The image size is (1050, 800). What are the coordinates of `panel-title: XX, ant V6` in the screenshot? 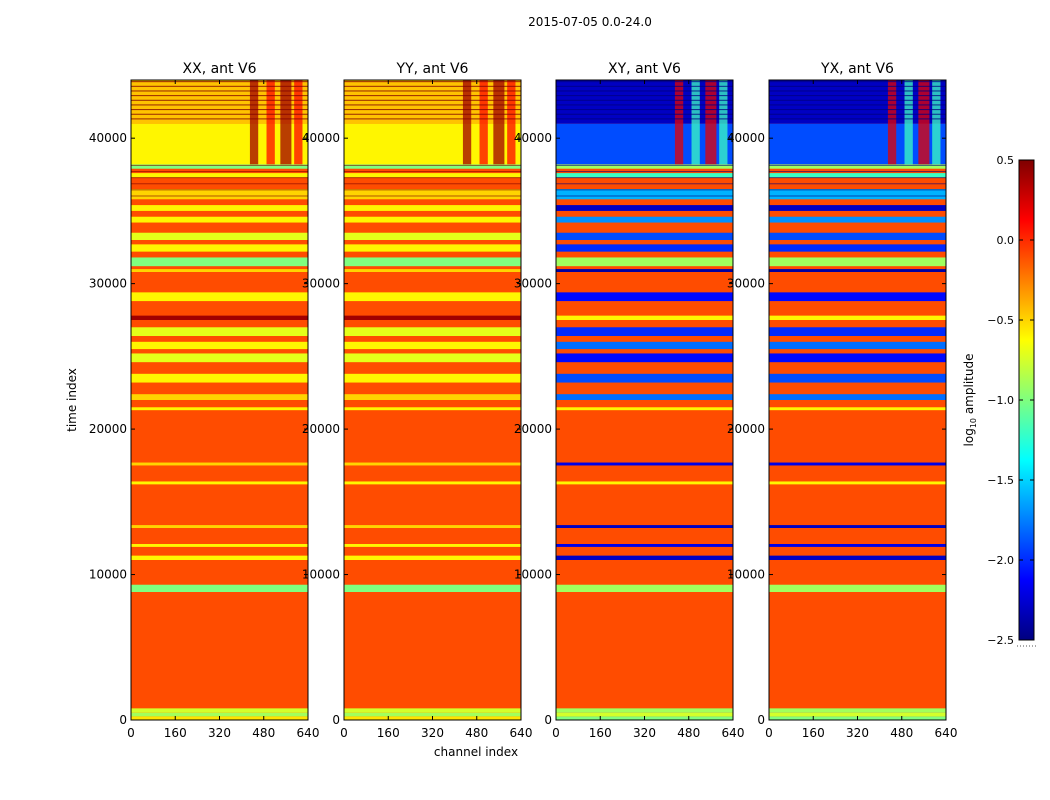 It's located at (220, 69).